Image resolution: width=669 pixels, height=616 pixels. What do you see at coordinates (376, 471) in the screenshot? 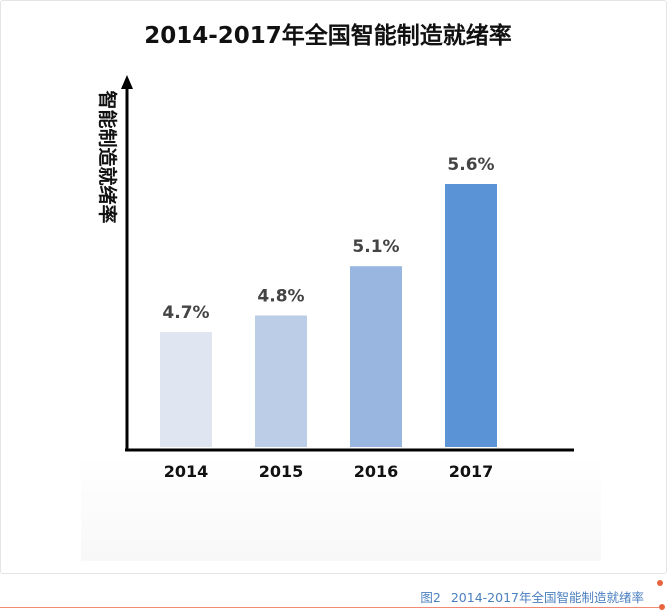
I see `x-tick-label-2016: 2016` at bounding box center [376, 471].